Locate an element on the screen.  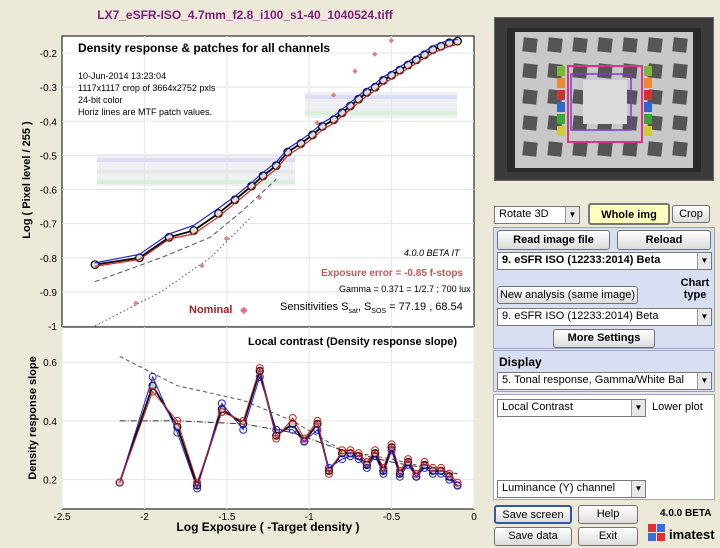
chart-type-select: 9. eSFR ISO (12233:2014) Beta ▼ is located at coordinates (604, 317).